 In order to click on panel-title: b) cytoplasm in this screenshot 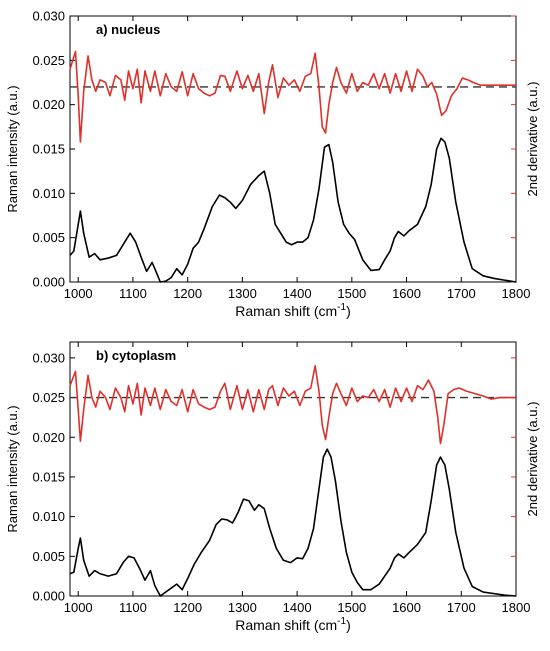, I will do `click(136, 355)`.